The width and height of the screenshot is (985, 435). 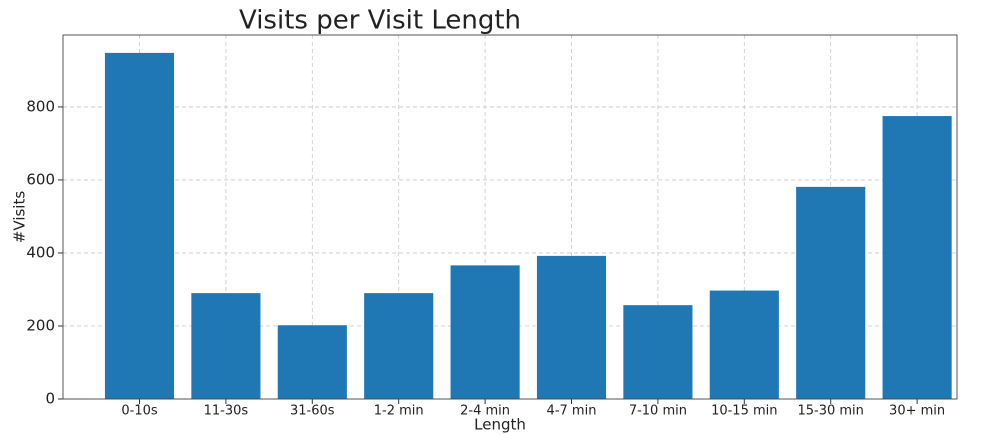 What do you see at coordinates (40, 325) in the screenshot?
I see `y-tick-label: 200` at bounding box center [40, 325].